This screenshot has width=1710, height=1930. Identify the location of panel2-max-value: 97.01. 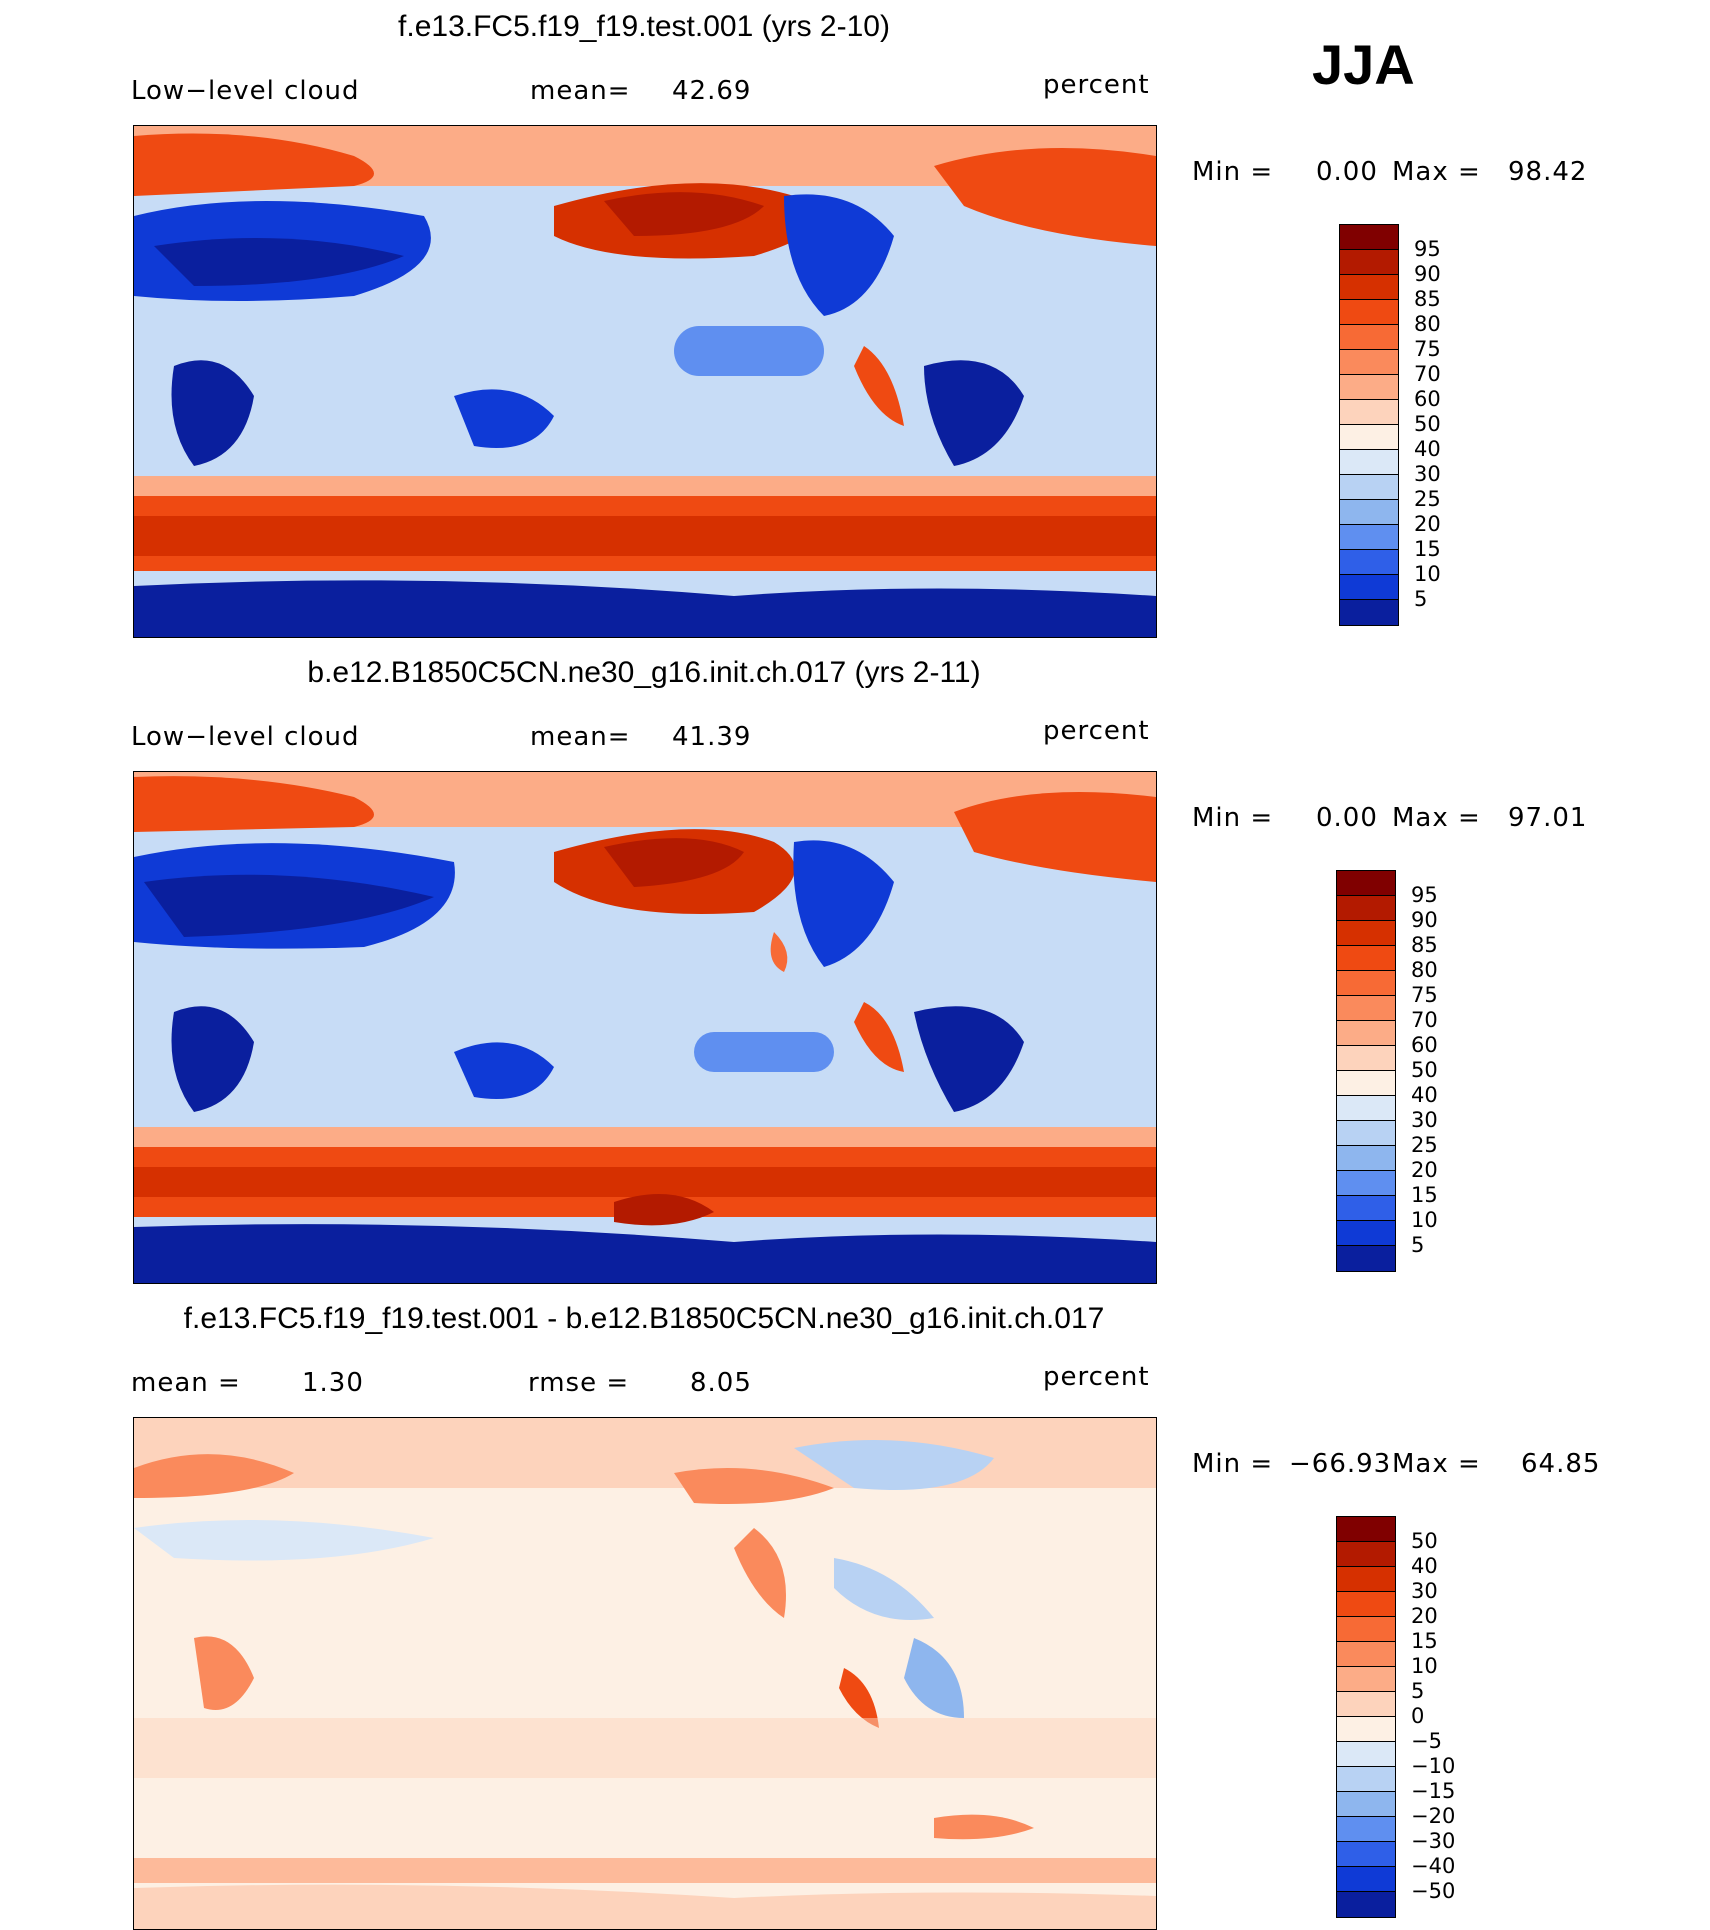
(1548, 818).